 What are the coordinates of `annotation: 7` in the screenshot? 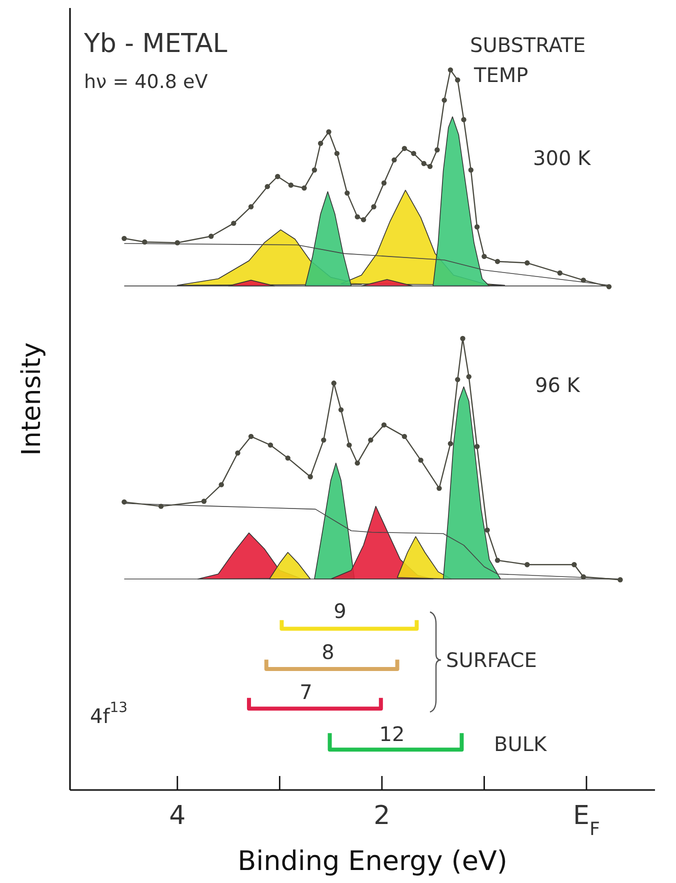 It's located at (306, 692).